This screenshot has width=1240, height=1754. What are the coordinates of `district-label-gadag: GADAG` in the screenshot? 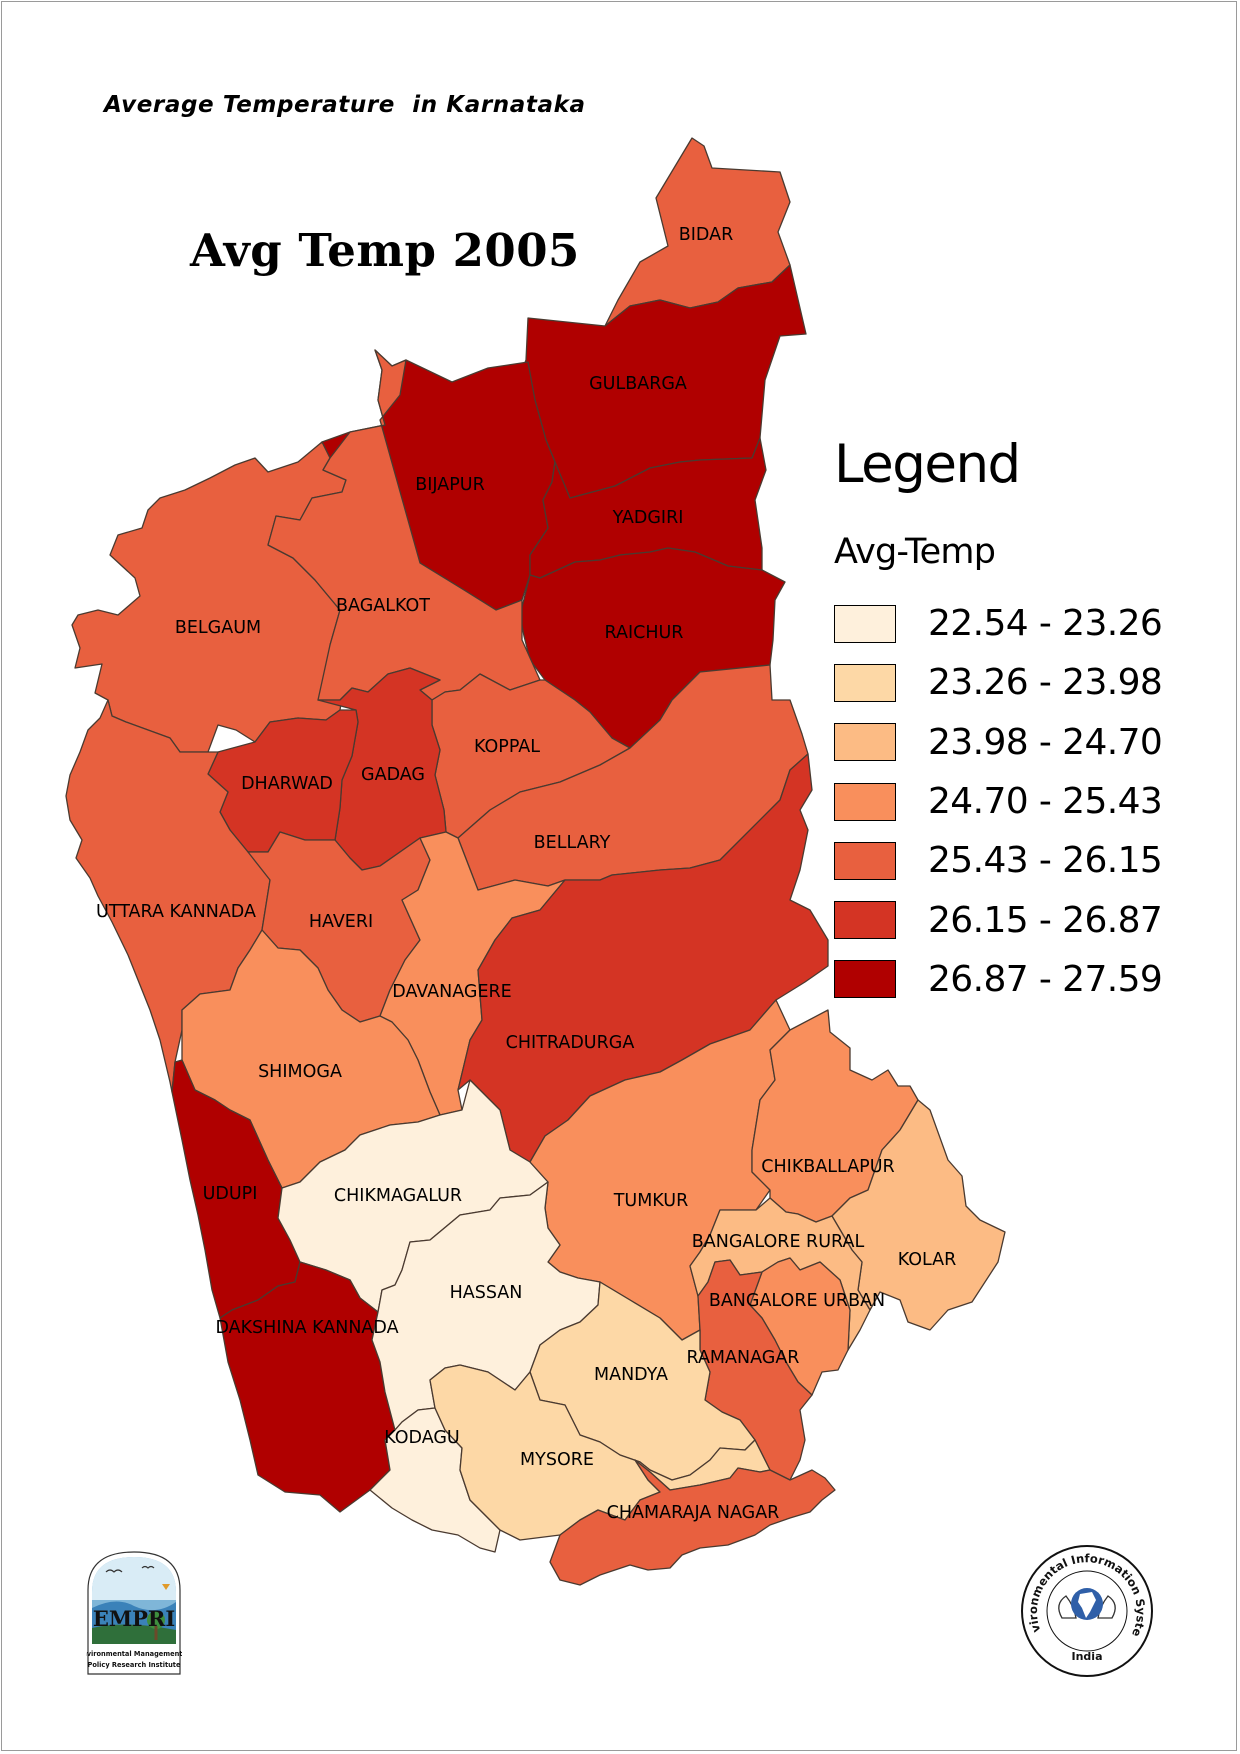 It's located at (393, 775).